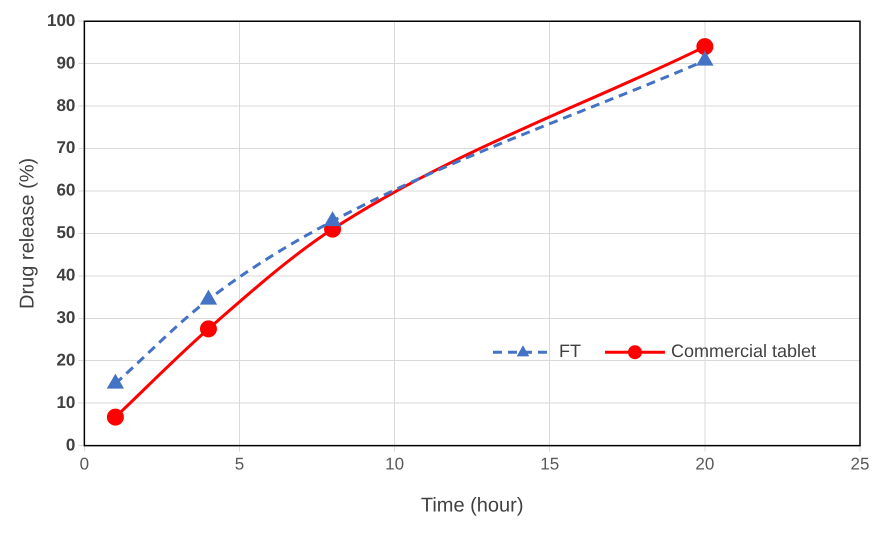 Image resolution: width=882 pixels, height=534 pixels. I want to click on y-tick-label: 80, so click(66, 105).